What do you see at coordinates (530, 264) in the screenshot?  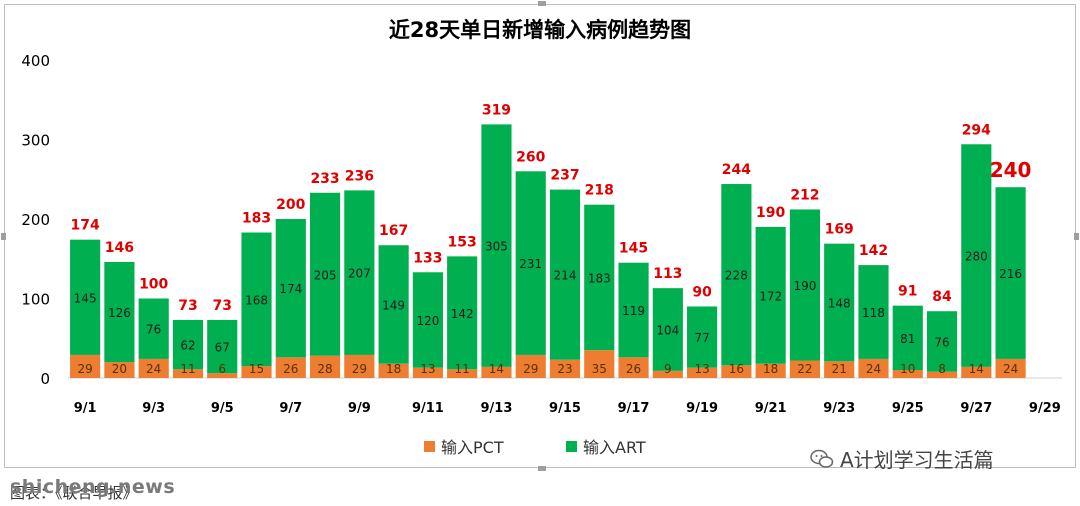 I see `data-label-art: 231` at bounding box center [530, 264].